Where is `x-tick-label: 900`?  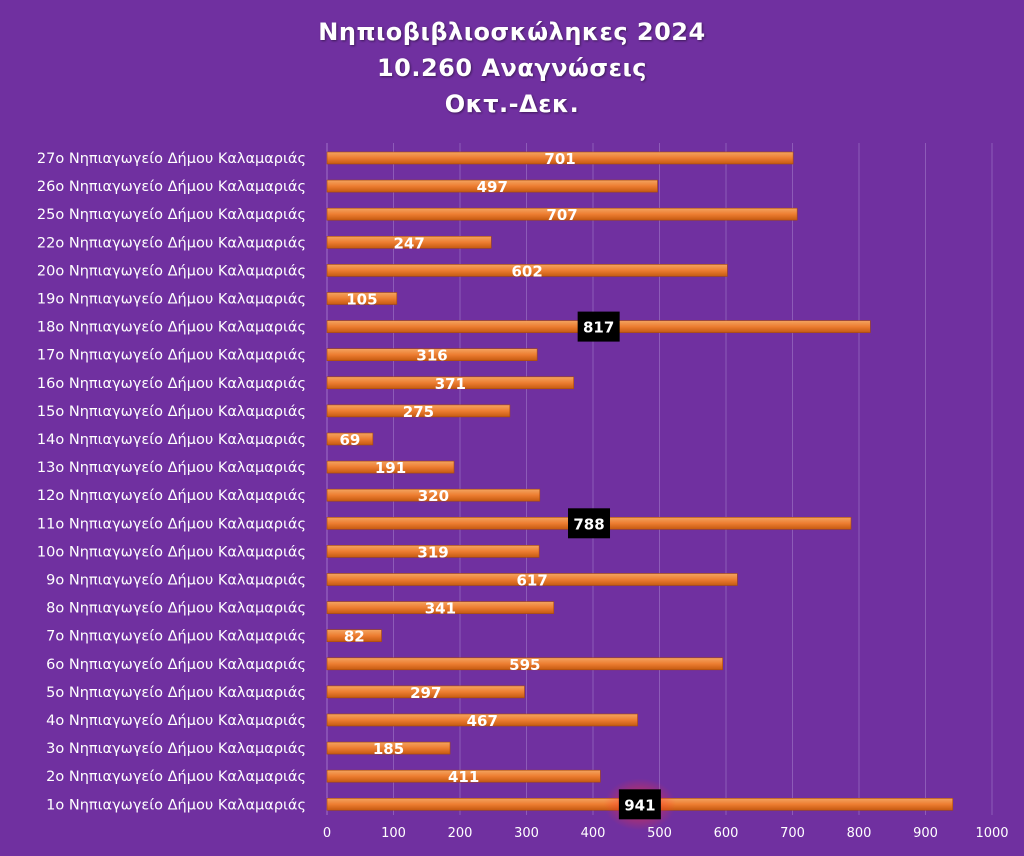 x-tick-label: 900 is located at coordinates (925, 833).